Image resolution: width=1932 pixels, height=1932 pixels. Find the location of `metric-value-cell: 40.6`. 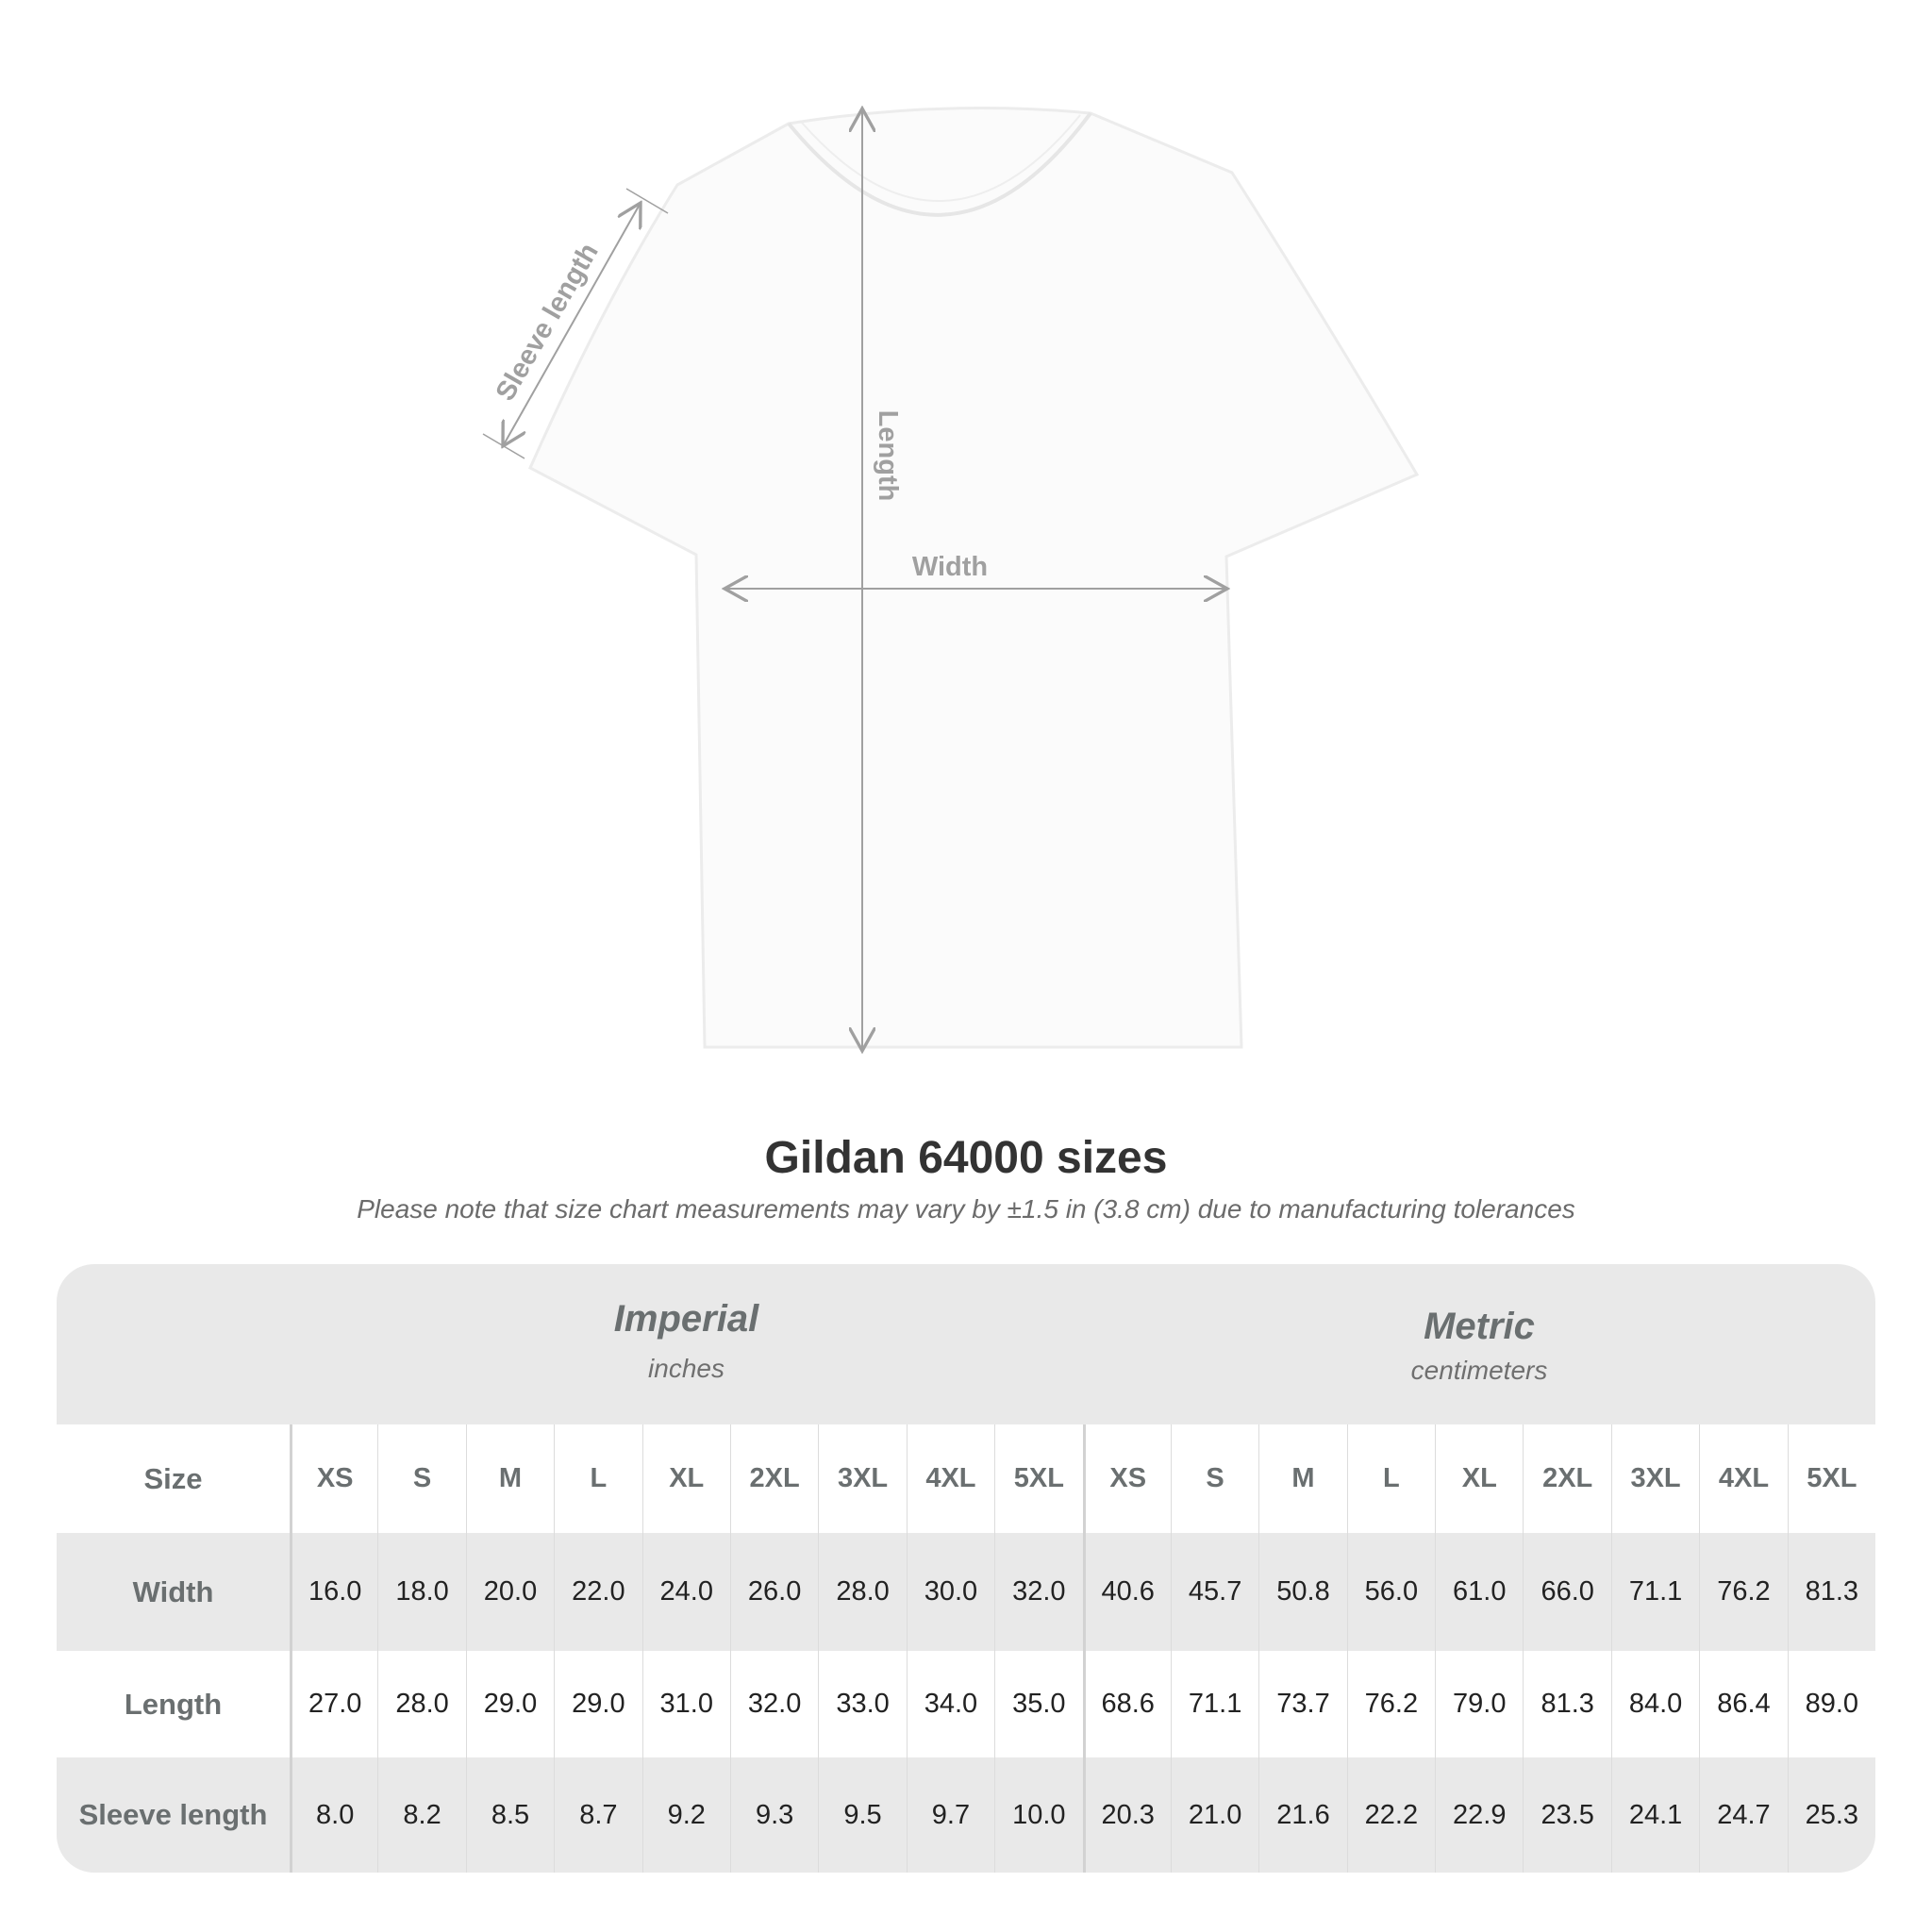

metric-value-cell: 40.6 is located at coordinates (1126, 1592).